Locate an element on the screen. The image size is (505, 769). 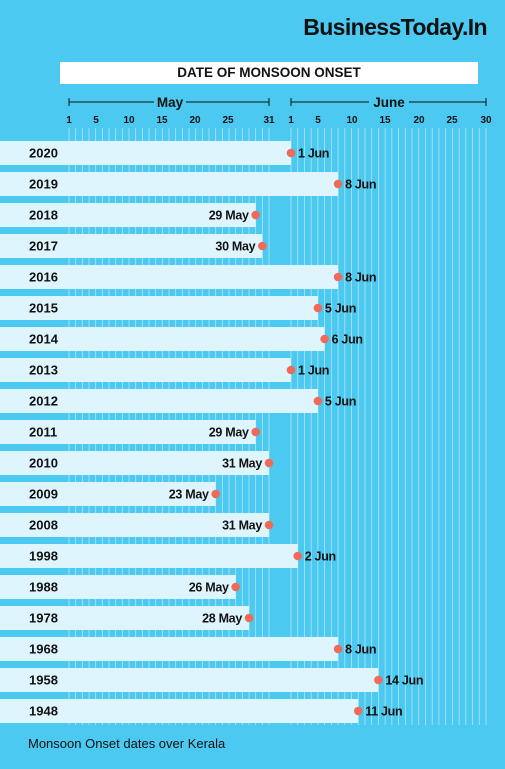
month-label: May is located at coordinates (170, 102).